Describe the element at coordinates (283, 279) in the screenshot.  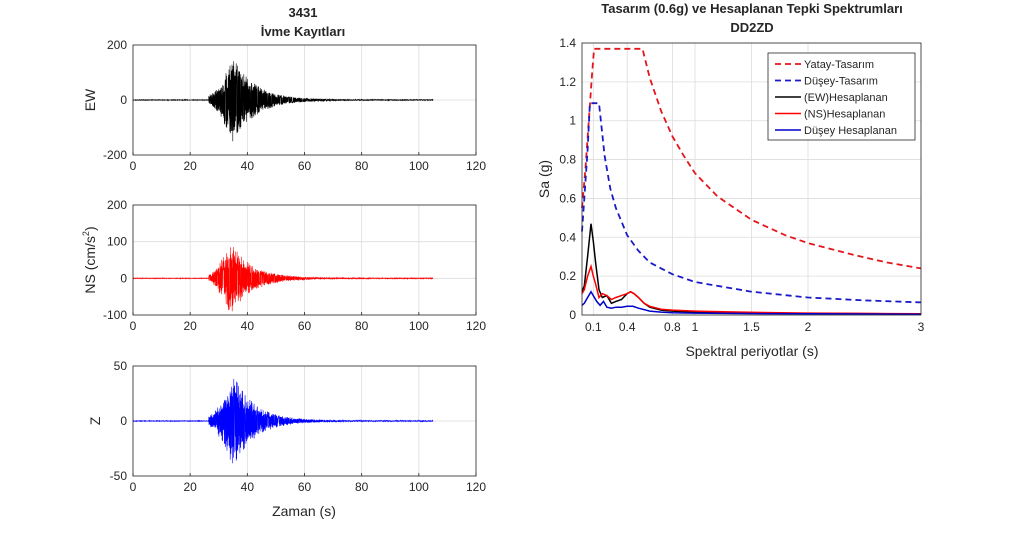
I see `ns-trace` at that location.